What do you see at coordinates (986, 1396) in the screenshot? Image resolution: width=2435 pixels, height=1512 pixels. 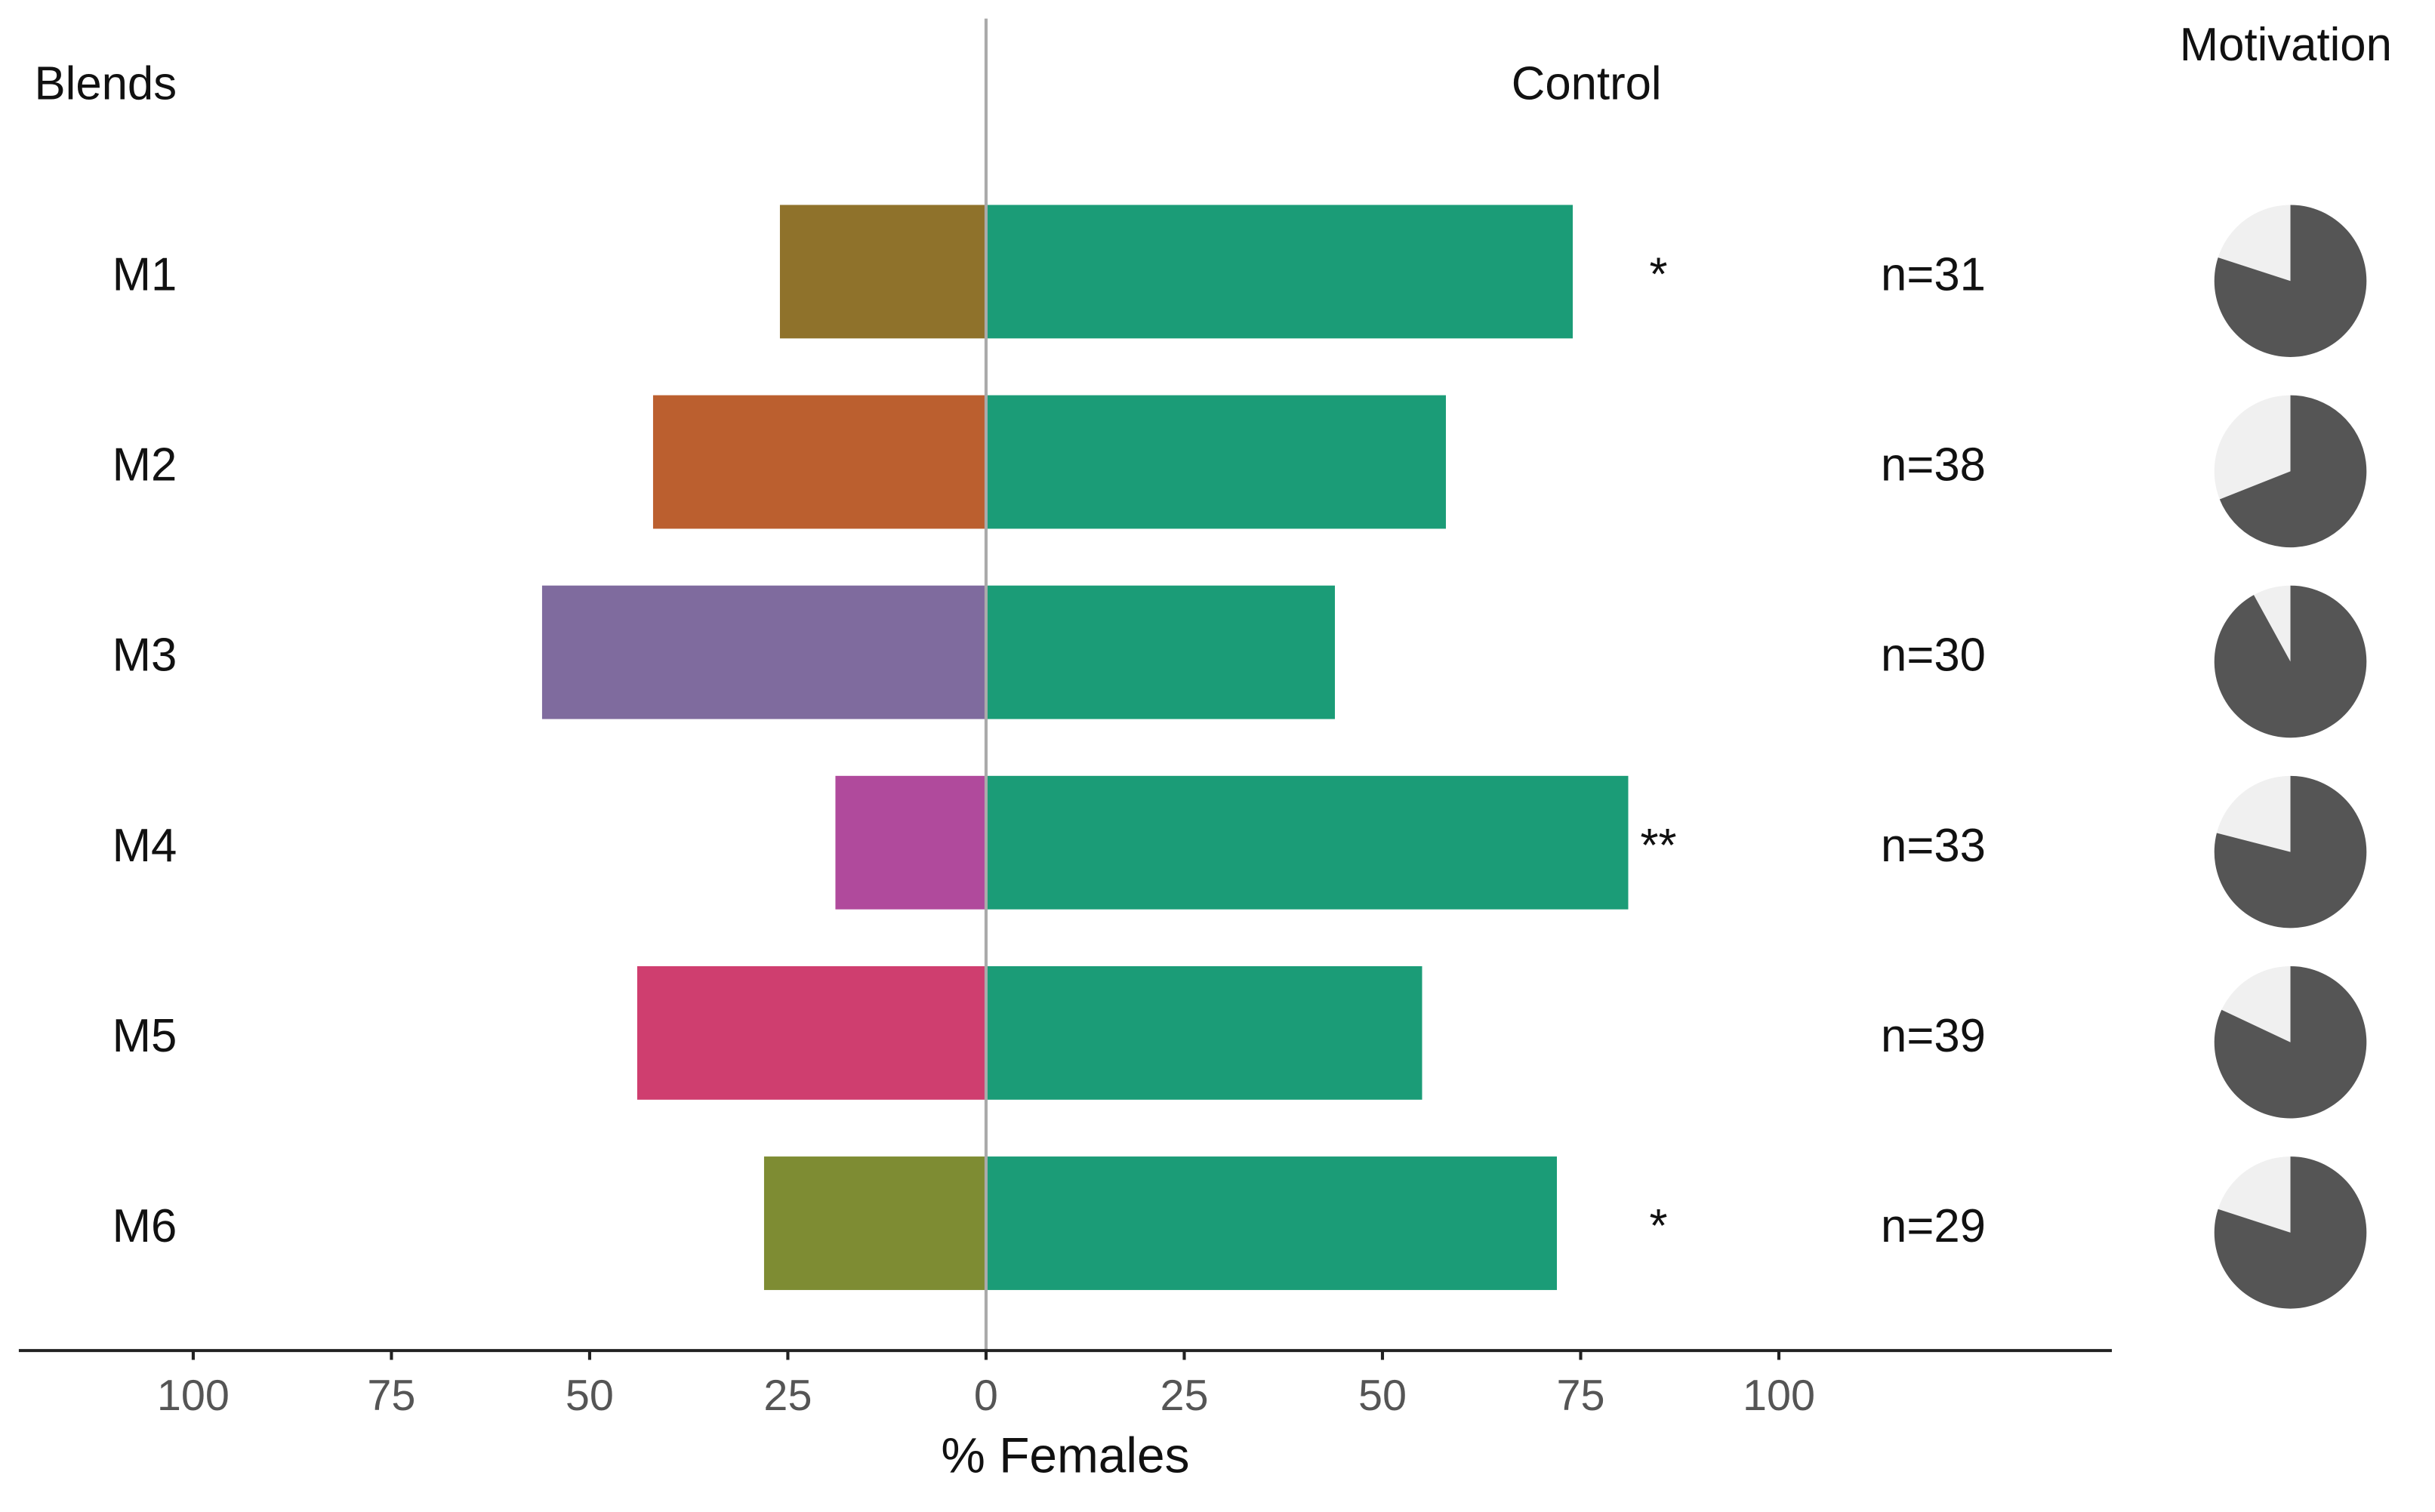 I see `x-tick-label: 0` at bounding box center [986, 1396].